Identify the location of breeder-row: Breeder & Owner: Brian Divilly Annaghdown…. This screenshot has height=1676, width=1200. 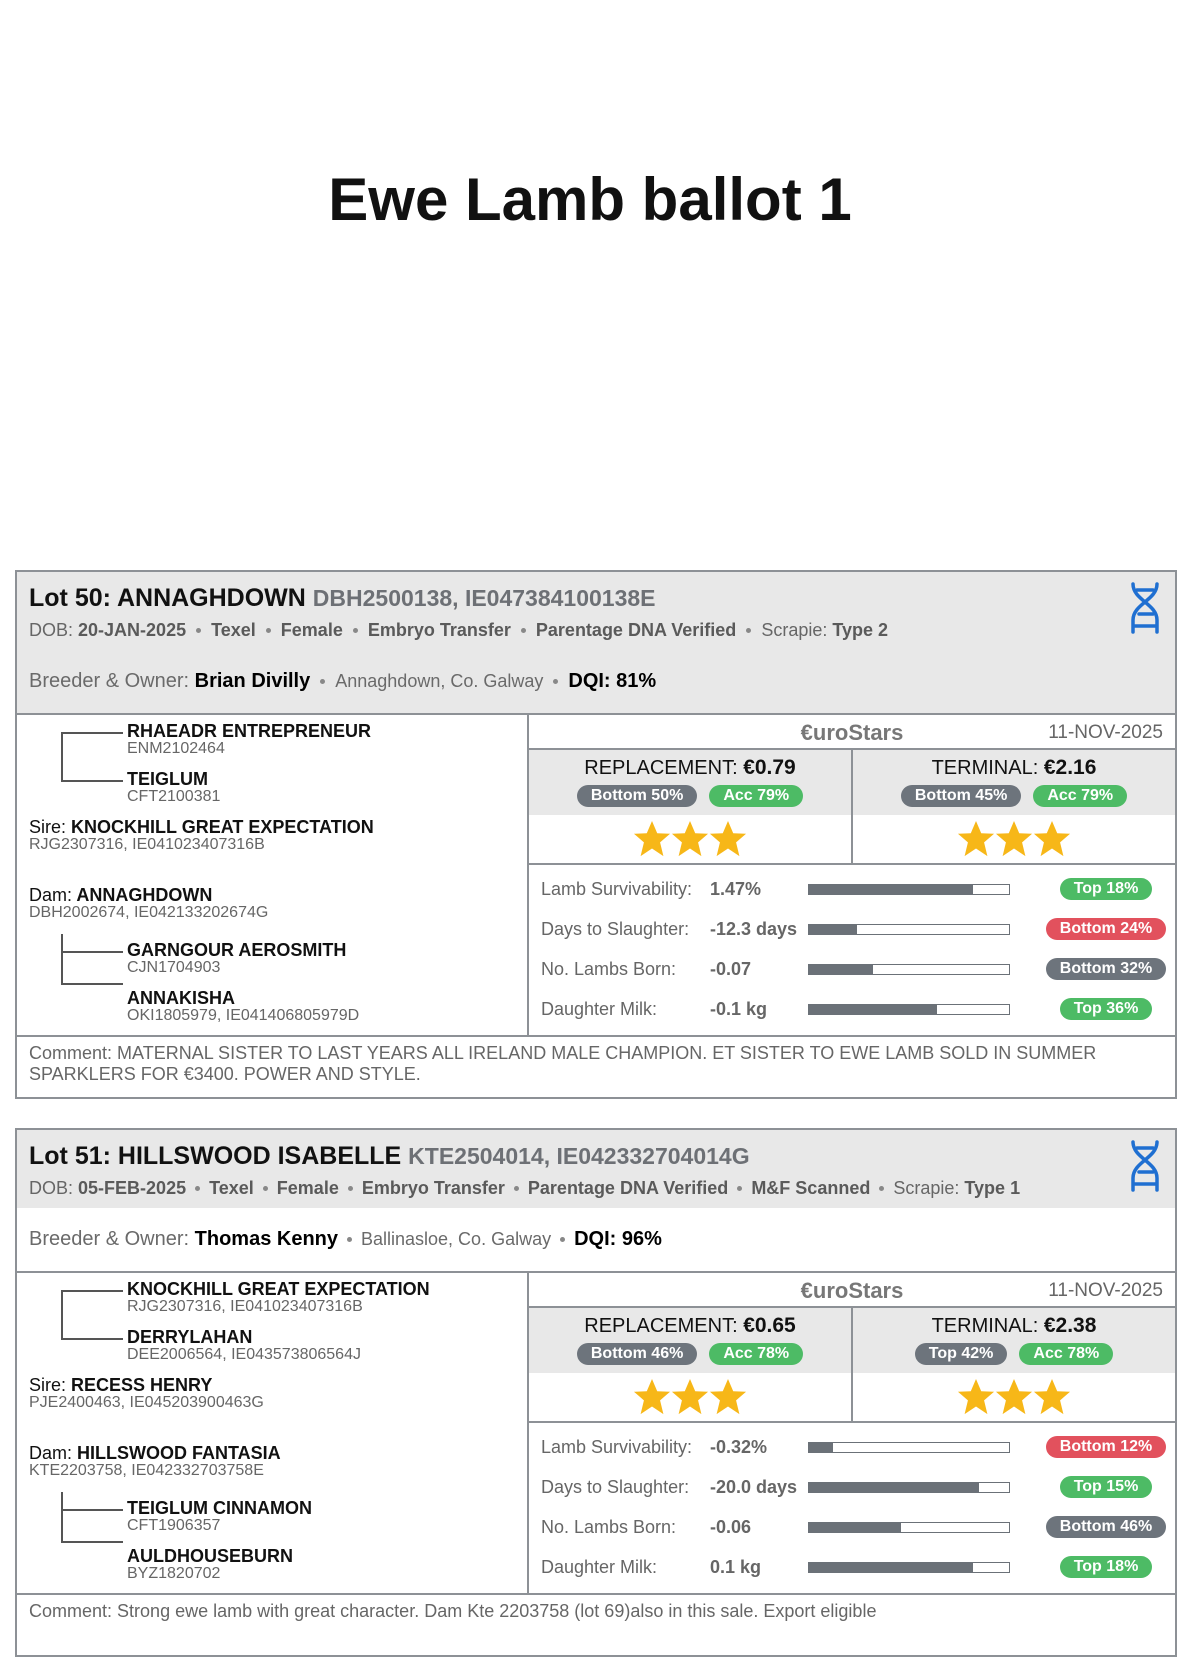
(596, 682).